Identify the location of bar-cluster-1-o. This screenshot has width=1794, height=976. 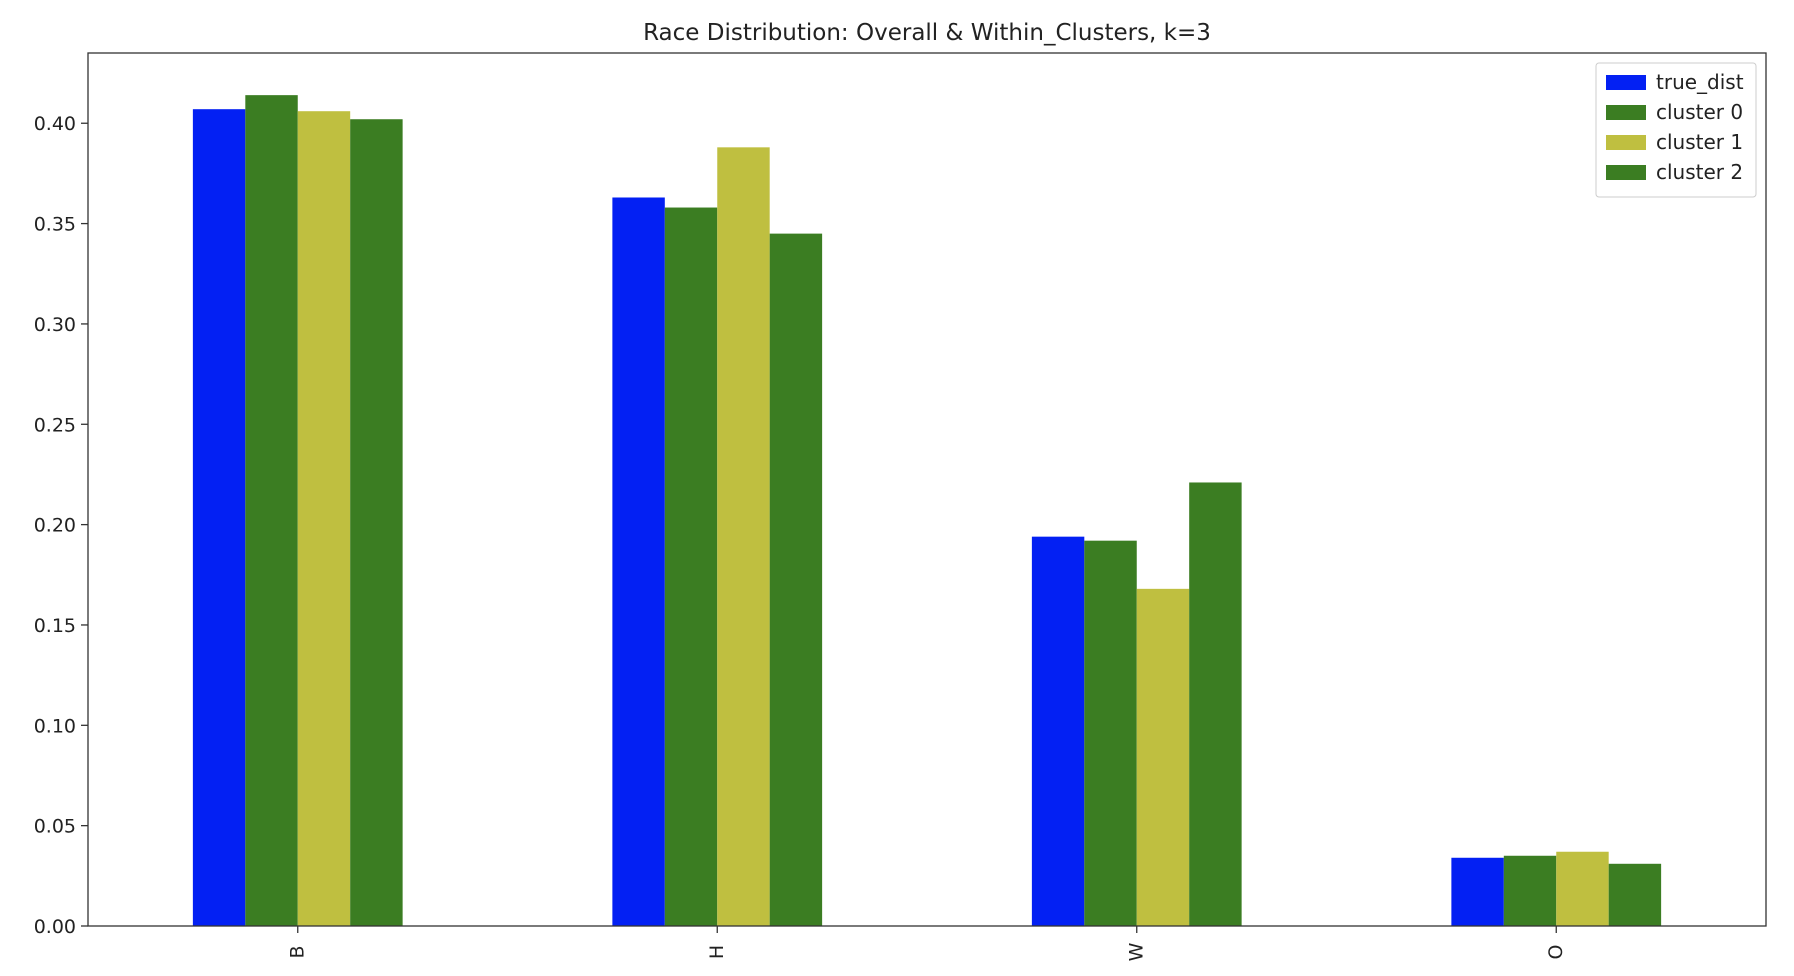
(1582, 888).